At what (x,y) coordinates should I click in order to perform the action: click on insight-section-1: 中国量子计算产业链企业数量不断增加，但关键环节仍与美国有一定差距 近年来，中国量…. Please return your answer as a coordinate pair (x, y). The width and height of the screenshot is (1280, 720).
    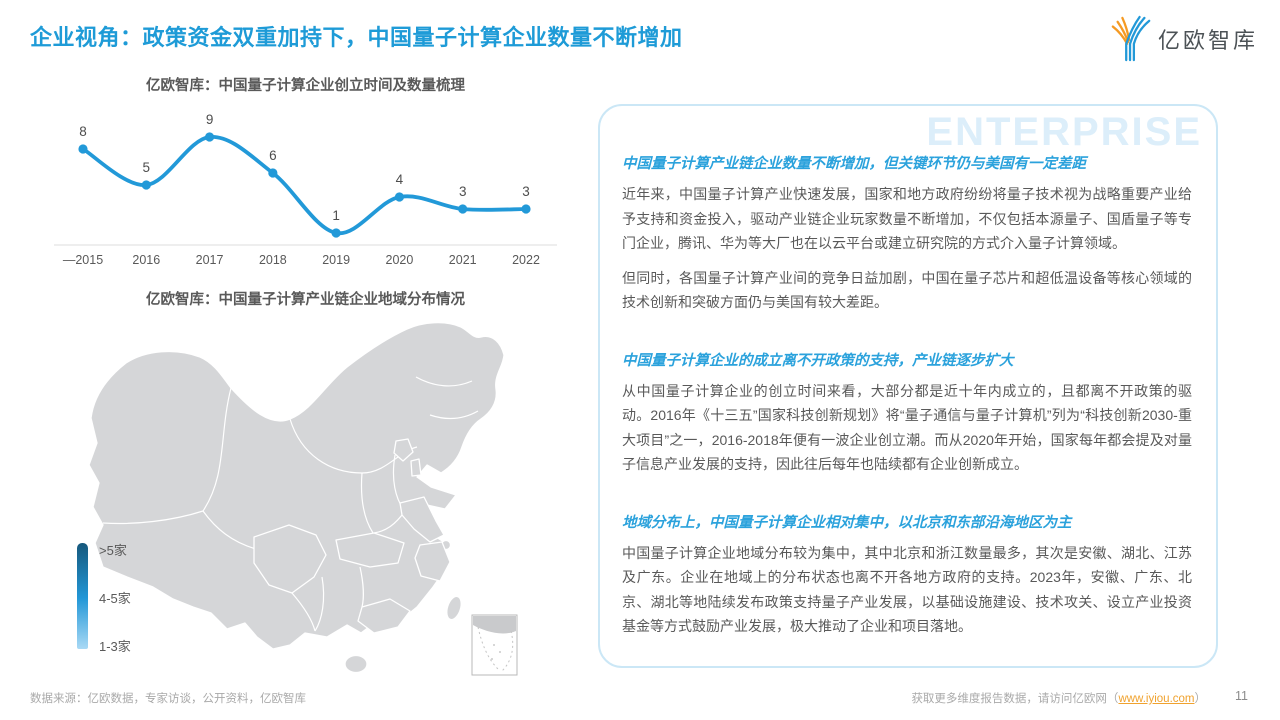
    Looking at the image, I should click on (907, 233).